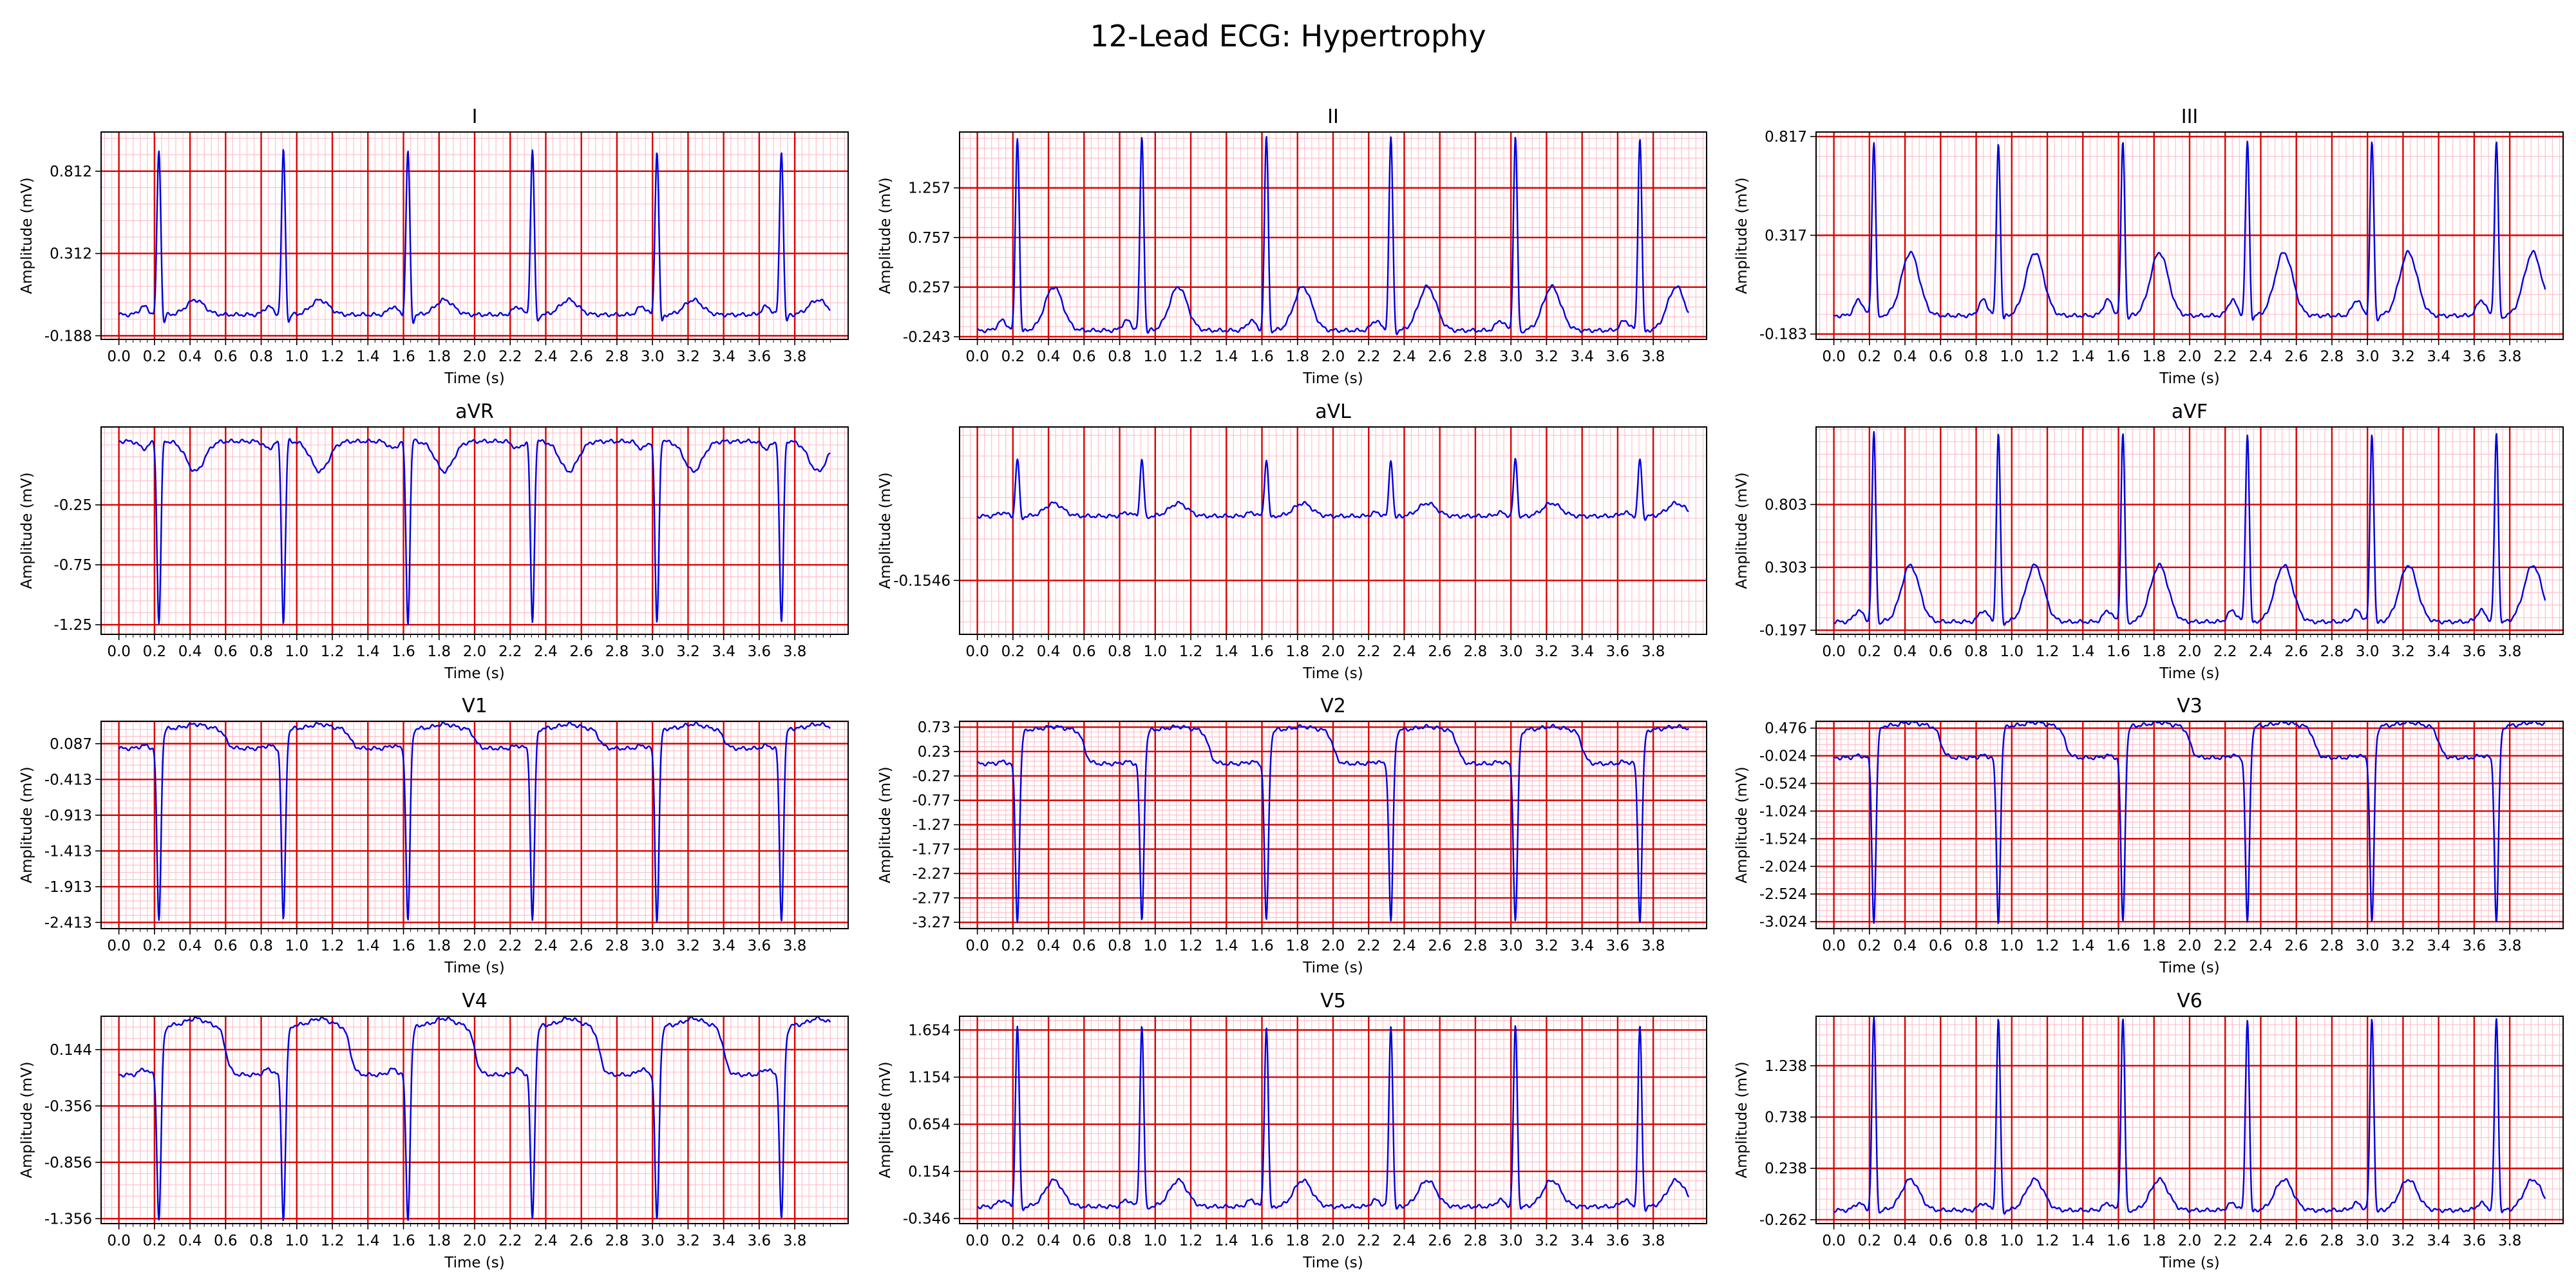 The height and width of the screenshot is (1288, 2576). What do you see at coordinates (932, 777) in the screenshot?
I see `y-tick-label: -0.27` at bounding box center [932, 777].